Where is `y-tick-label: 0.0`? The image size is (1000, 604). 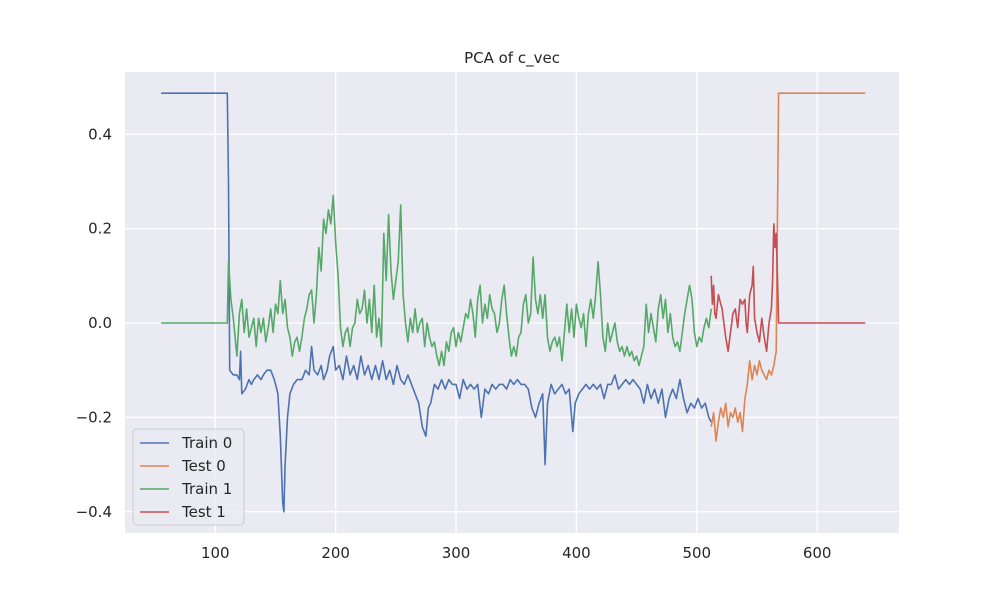
y-tick-label: 0.0 is located at coordinates (100, 323).